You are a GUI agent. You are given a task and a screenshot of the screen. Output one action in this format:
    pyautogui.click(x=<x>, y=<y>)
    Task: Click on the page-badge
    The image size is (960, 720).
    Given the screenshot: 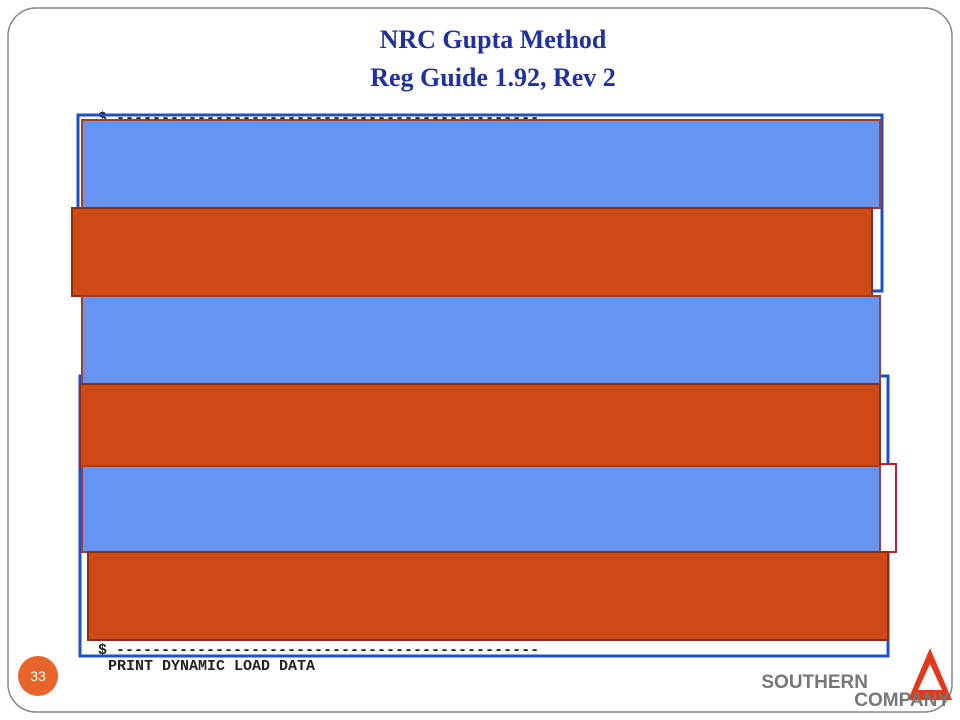 What is the action you would take?
    pyautogui.click(x=38, y=676)
    